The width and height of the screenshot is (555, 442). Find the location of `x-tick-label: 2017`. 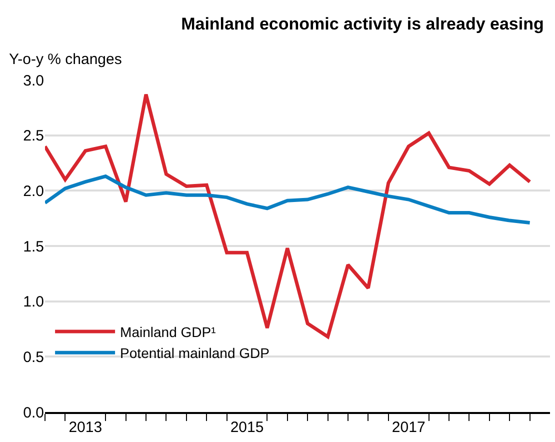

x-tick-label: 2017 is located at coordinates (409, 427).